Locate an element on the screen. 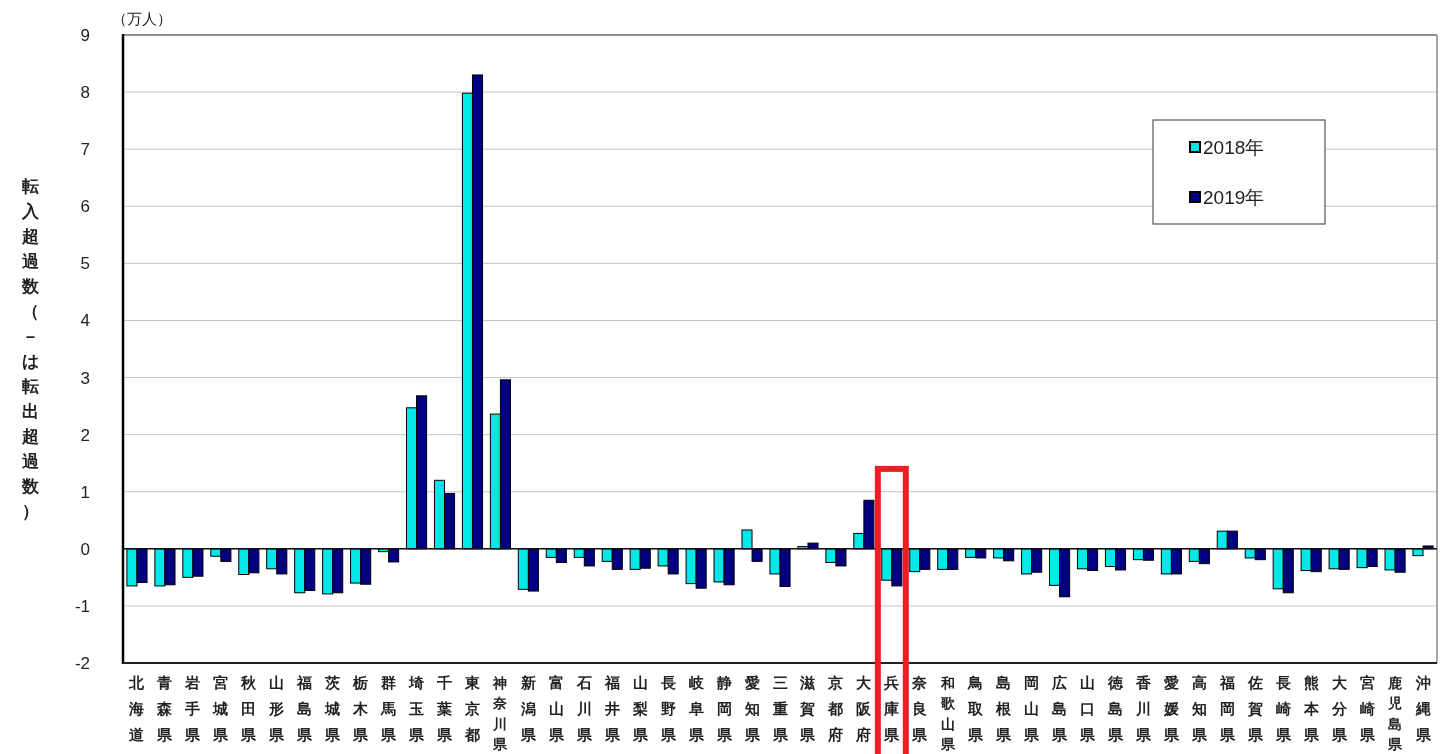 The image size is (1441, 754). x-tick-label: 徳島県 is located at coordinates (1115, 708).